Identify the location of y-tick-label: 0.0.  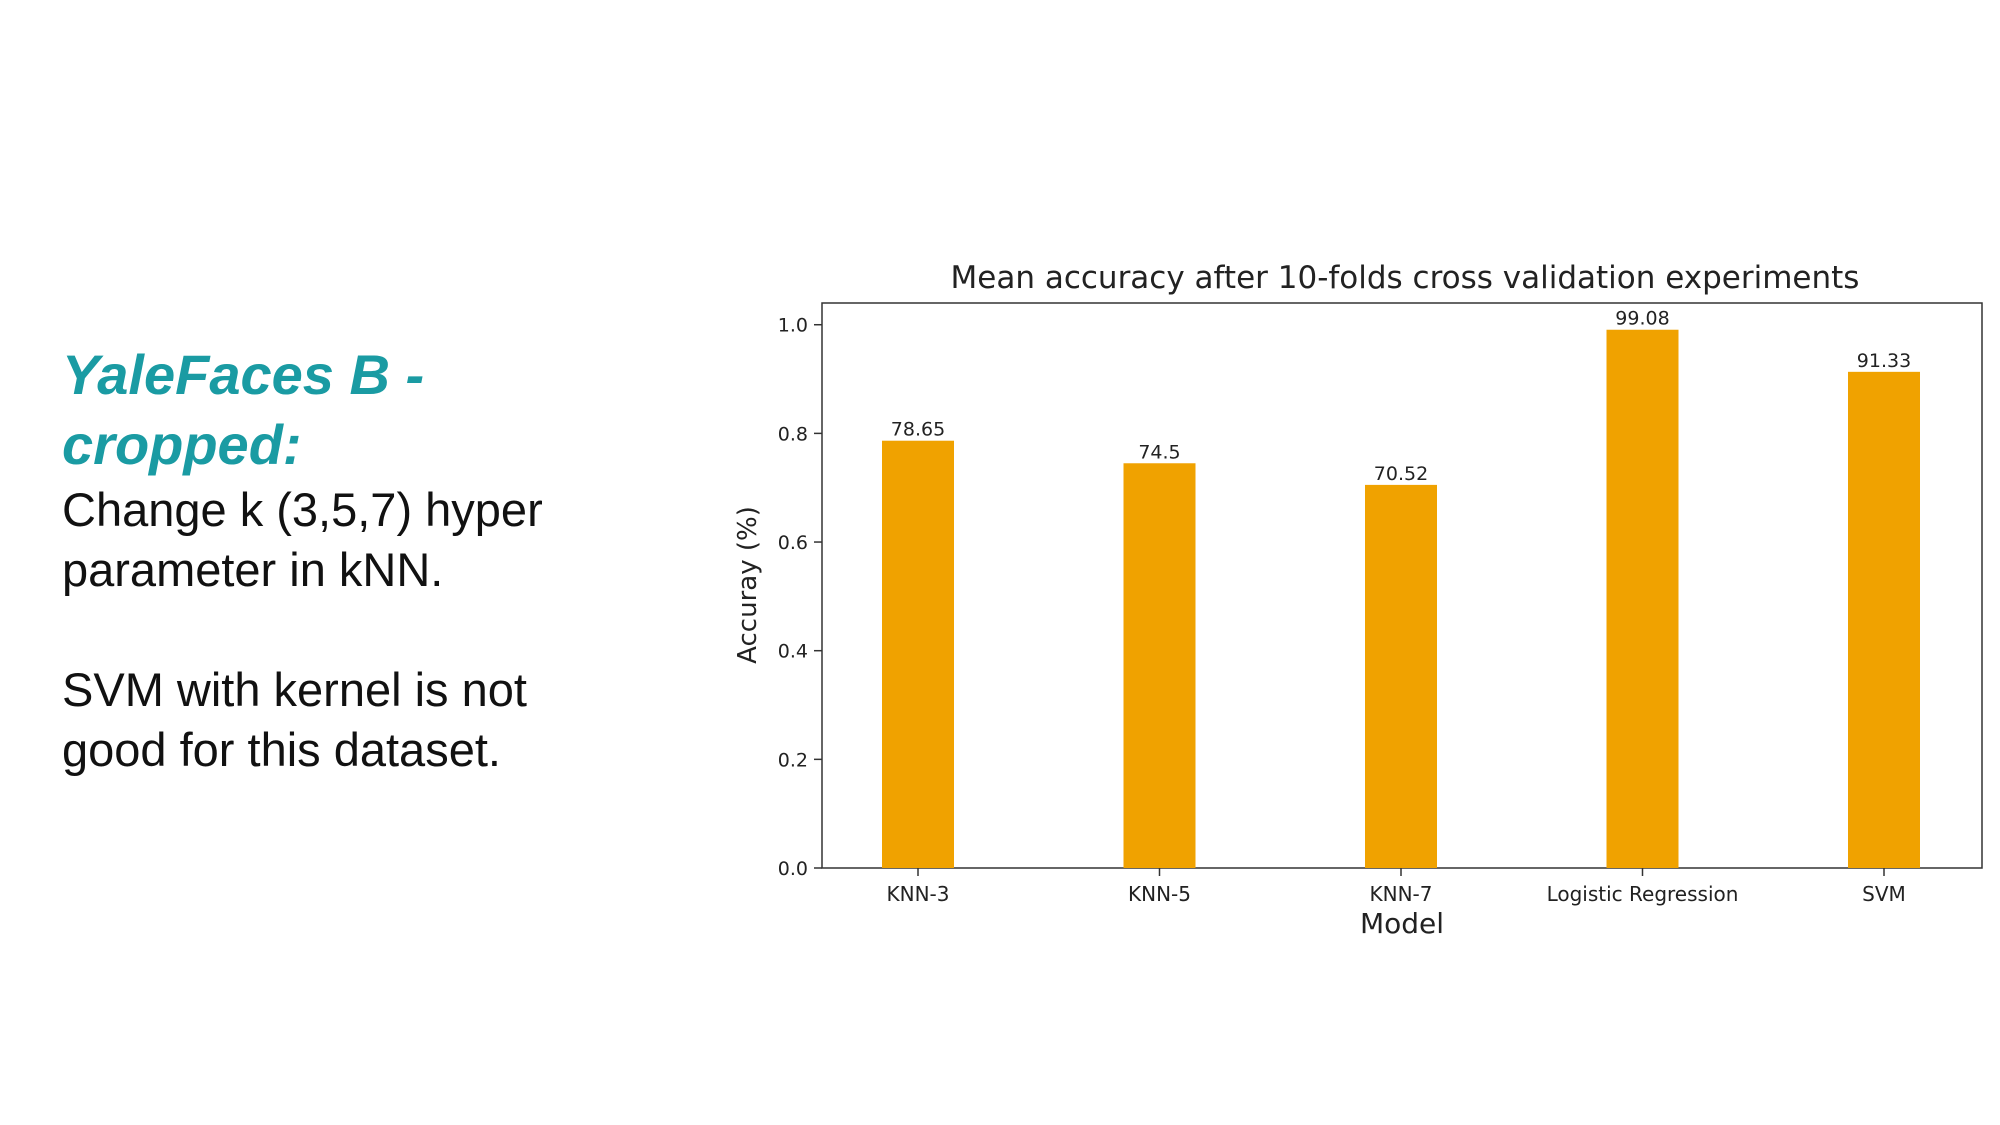
(793, 869).